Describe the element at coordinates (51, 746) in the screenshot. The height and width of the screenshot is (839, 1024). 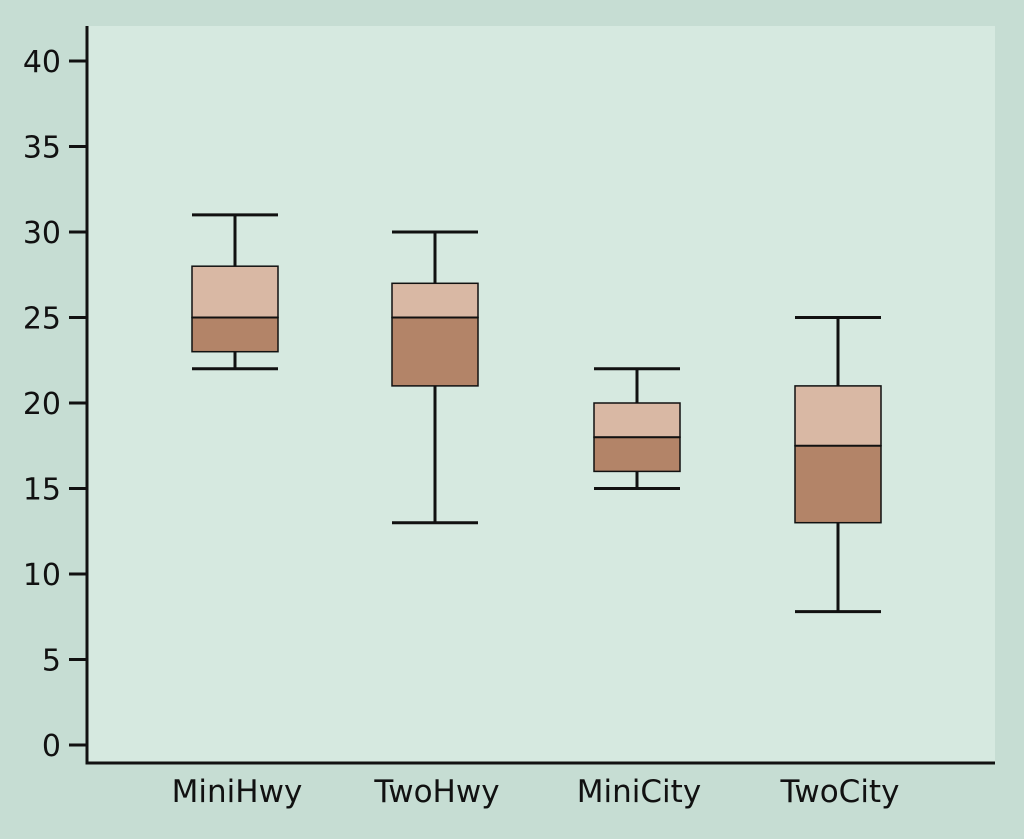
I see `y-tick-label: 0` at that location.